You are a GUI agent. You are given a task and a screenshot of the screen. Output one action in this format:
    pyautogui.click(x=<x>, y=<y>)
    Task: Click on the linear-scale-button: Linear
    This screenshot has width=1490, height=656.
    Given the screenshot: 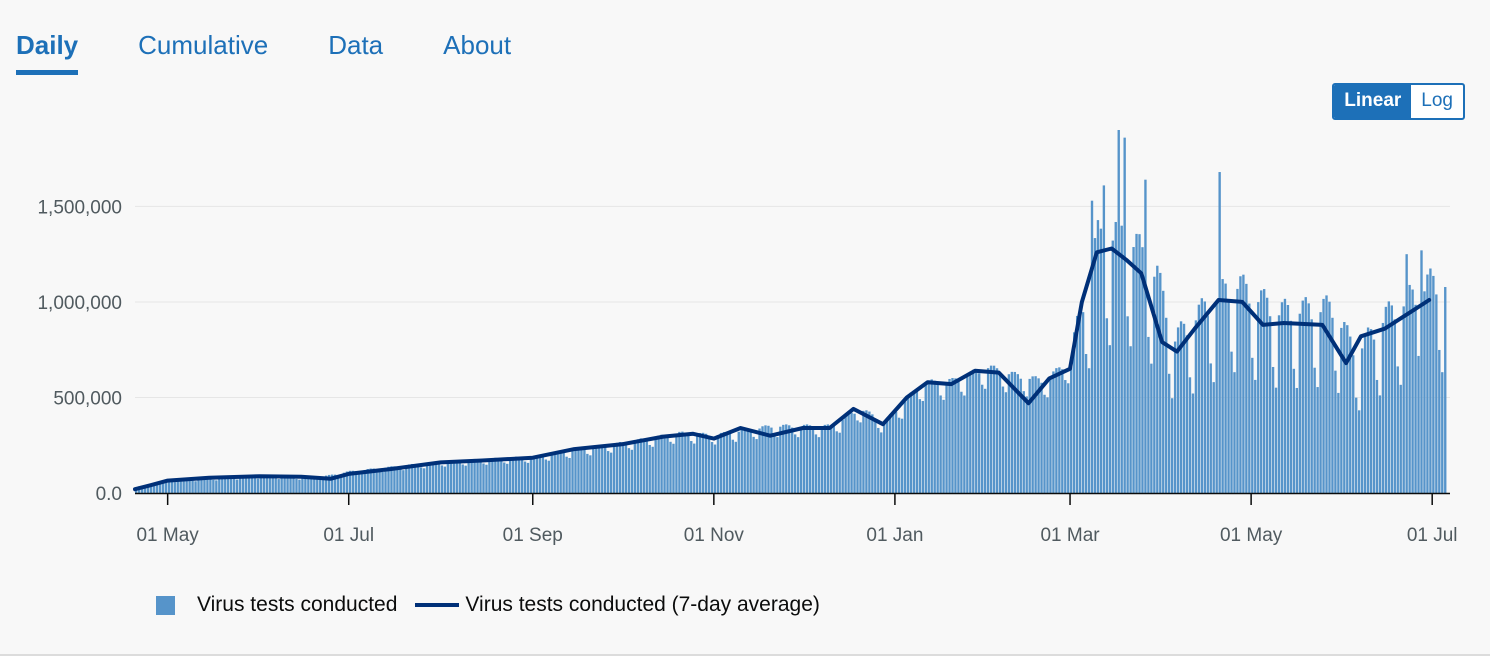 What is the action you would take?
    pyautogui.click(x=1373, y=101)
    